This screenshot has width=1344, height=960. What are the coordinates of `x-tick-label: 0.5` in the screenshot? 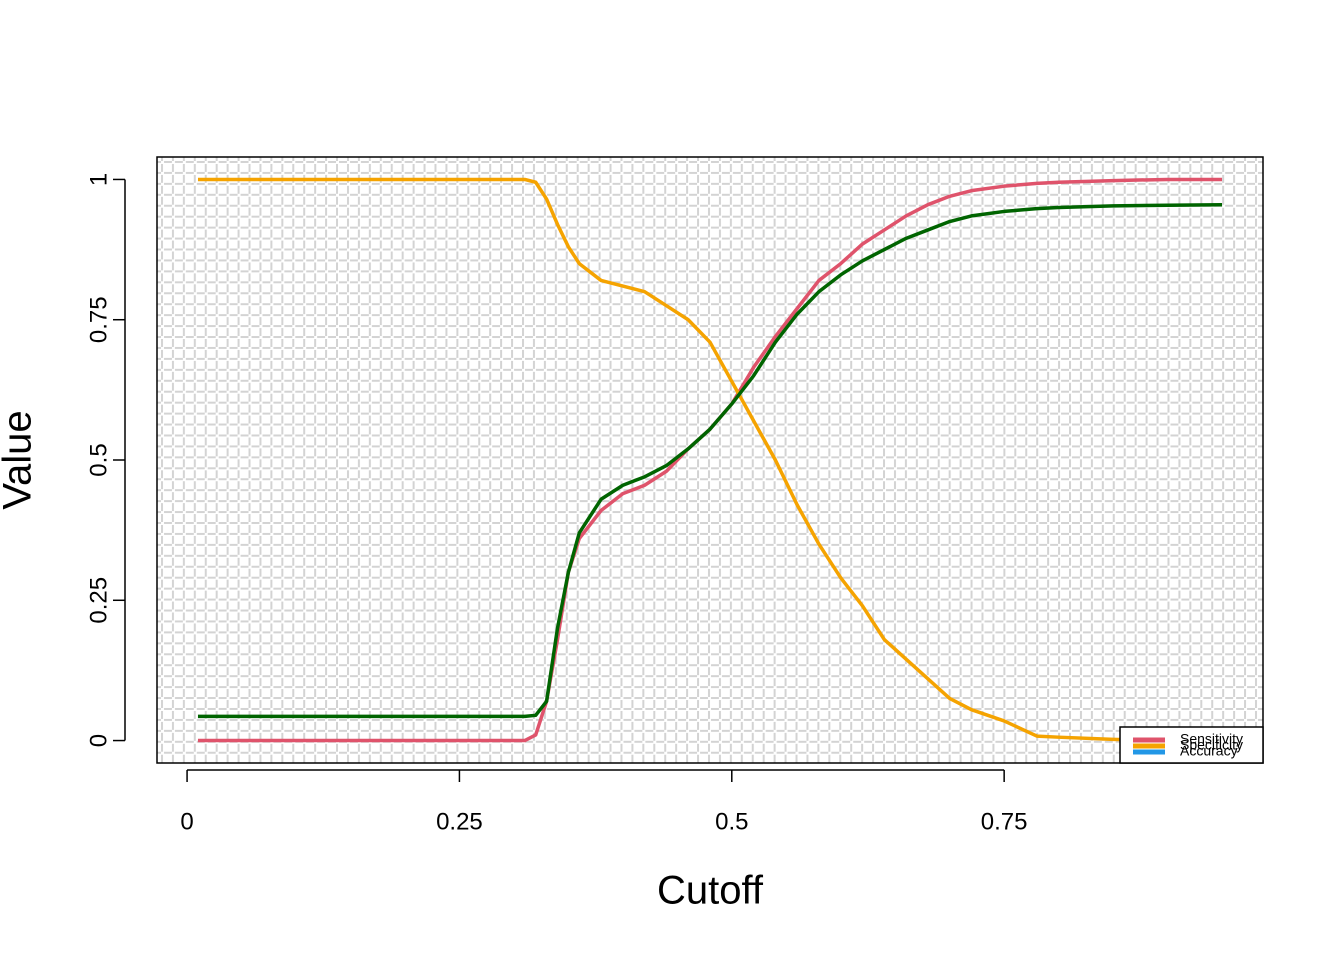 It's located at (731, 821).